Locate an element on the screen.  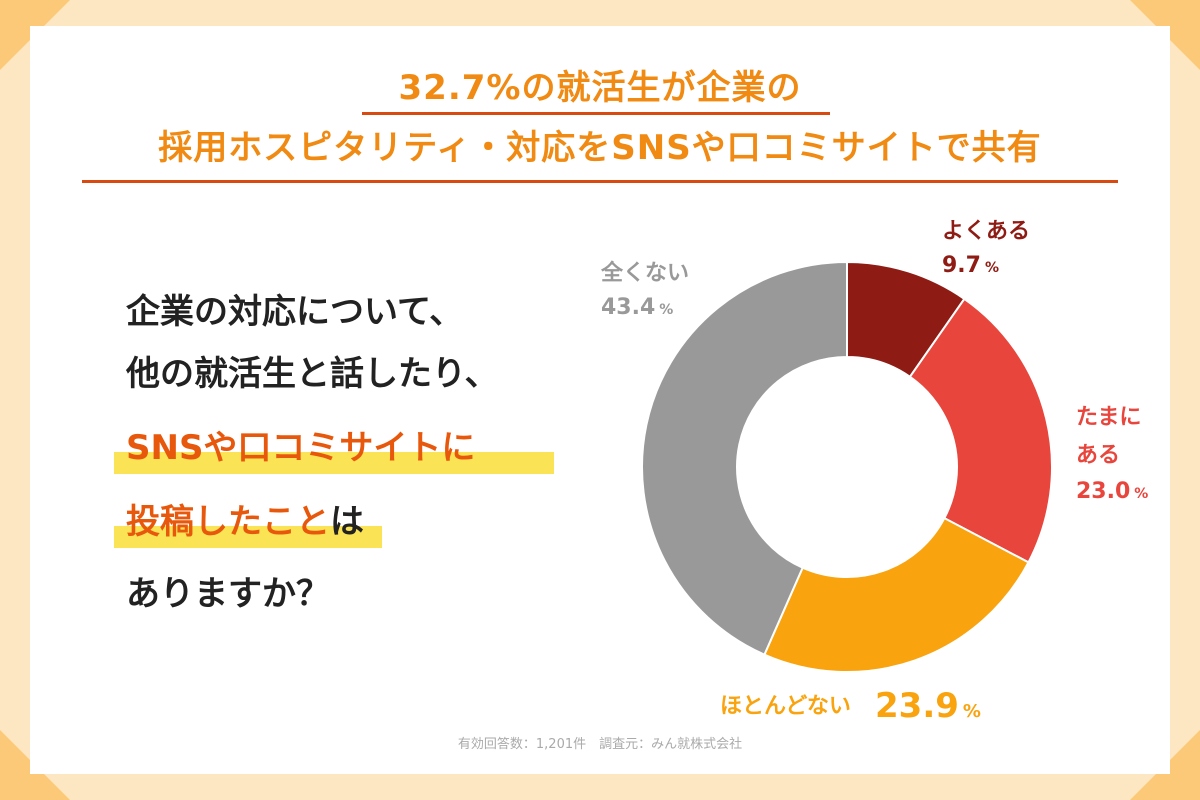
data-label-often: よくある is located at coordinates (986, 231).